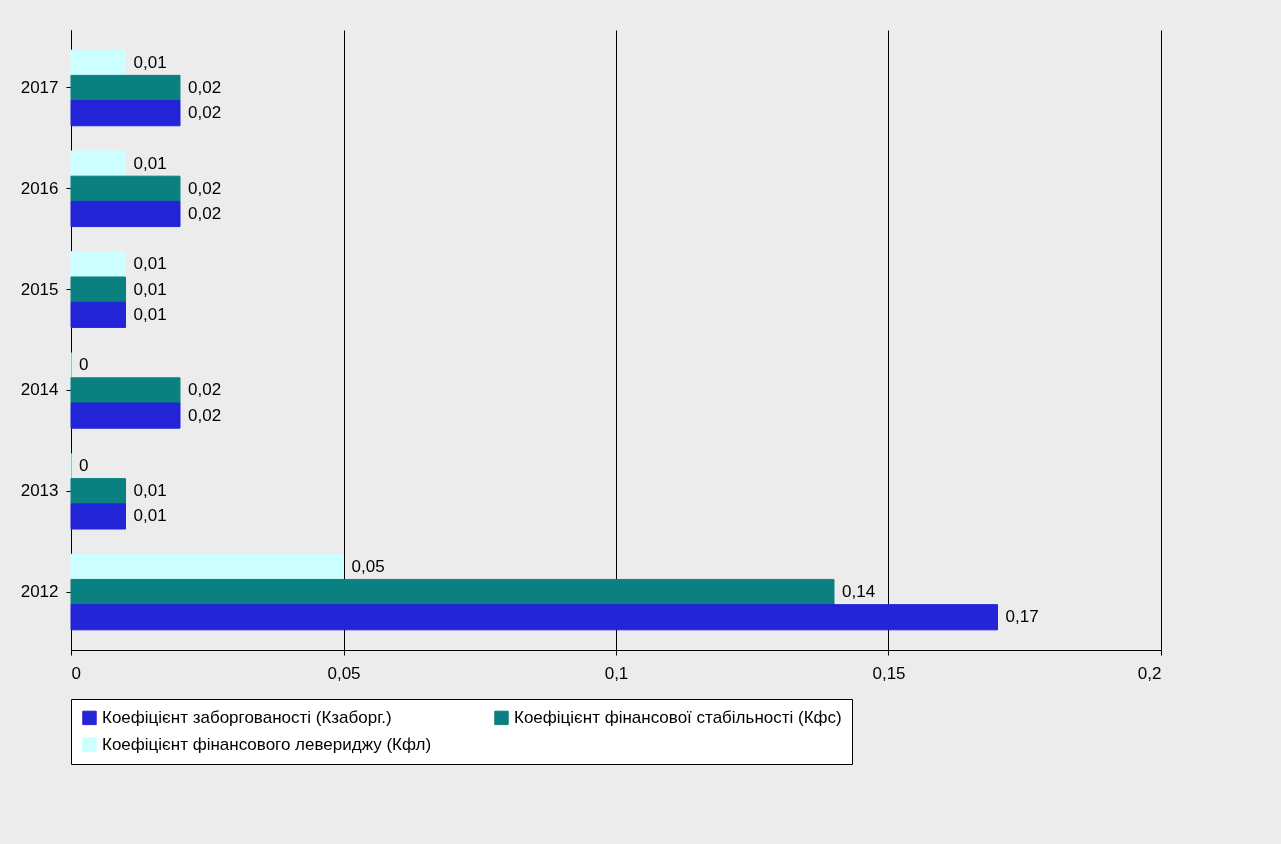 The width and height of the screenshot is (1281, 844). Describe the element at coordinates (39, 87) in the screenshot. I see `y-tick-label: 2017` at that location.